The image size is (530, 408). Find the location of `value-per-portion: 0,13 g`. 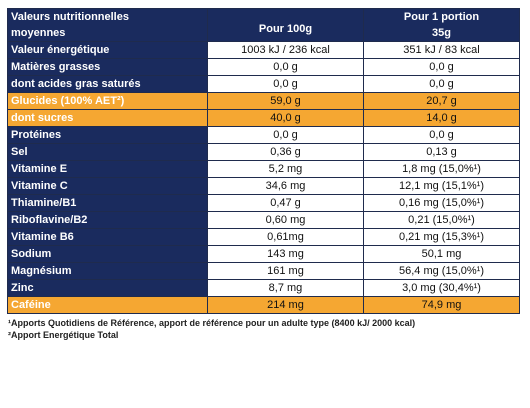

value-per-portion: 0,13 g is located at coordinates (441, 152).